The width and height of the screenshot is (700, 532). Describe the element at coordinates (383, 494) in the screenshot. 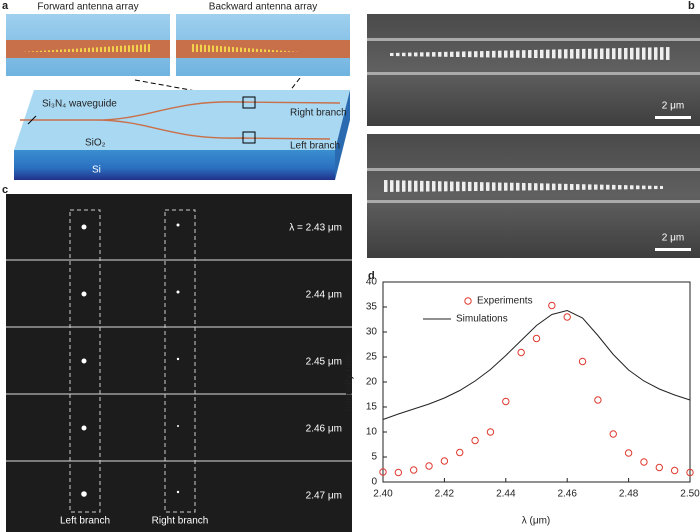

I see `x-tick-label: 2.40` at that location.